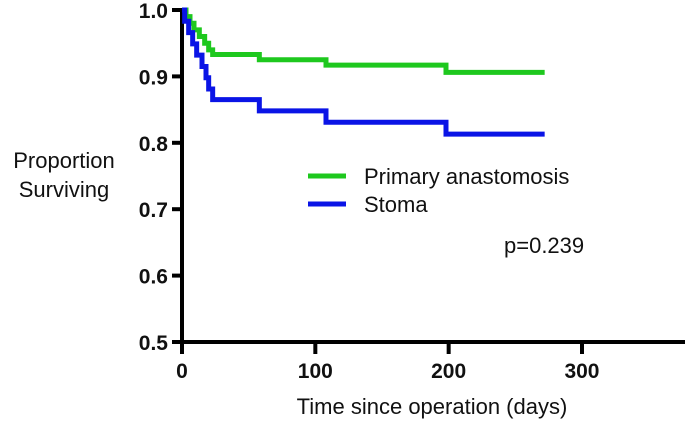 The height and width of the screenshot is (421, 685). Describe the element at coordinates (363, 41) in the screenshot. I see `series-line-primary-anastomosis` at that location.